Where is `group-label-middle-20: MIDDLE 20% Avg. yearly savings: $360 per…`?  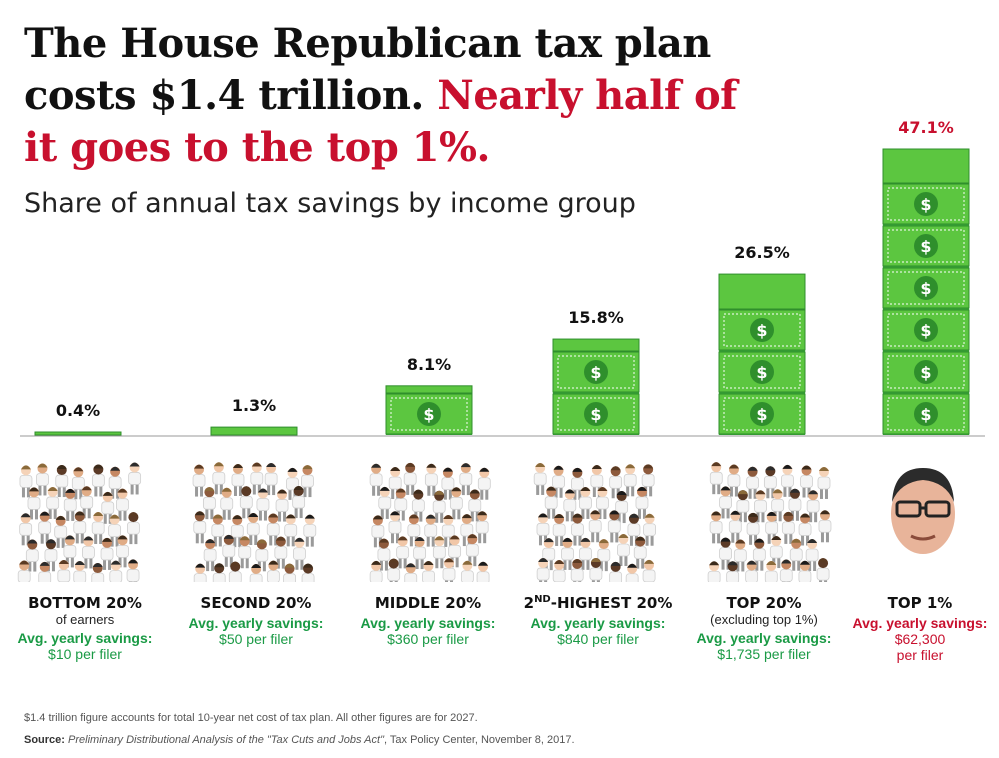 group-label-middle-20: MIDDLE 20% Avg. yearly savings: $360 per… is located at coordinates (428, 620).